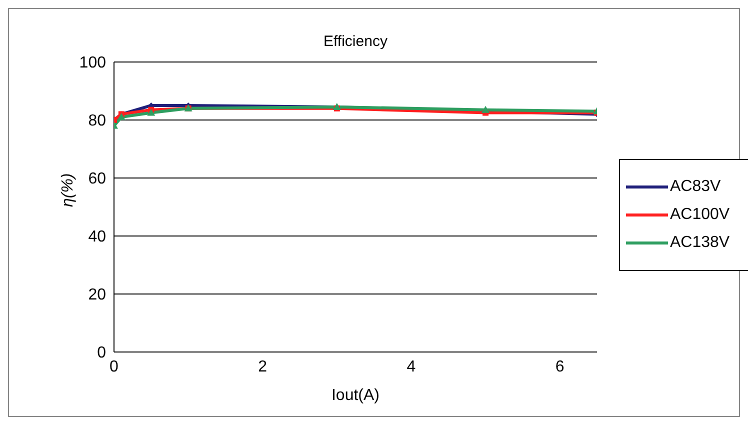  I want to click on y-tick-label: 40, so click(97, 237).